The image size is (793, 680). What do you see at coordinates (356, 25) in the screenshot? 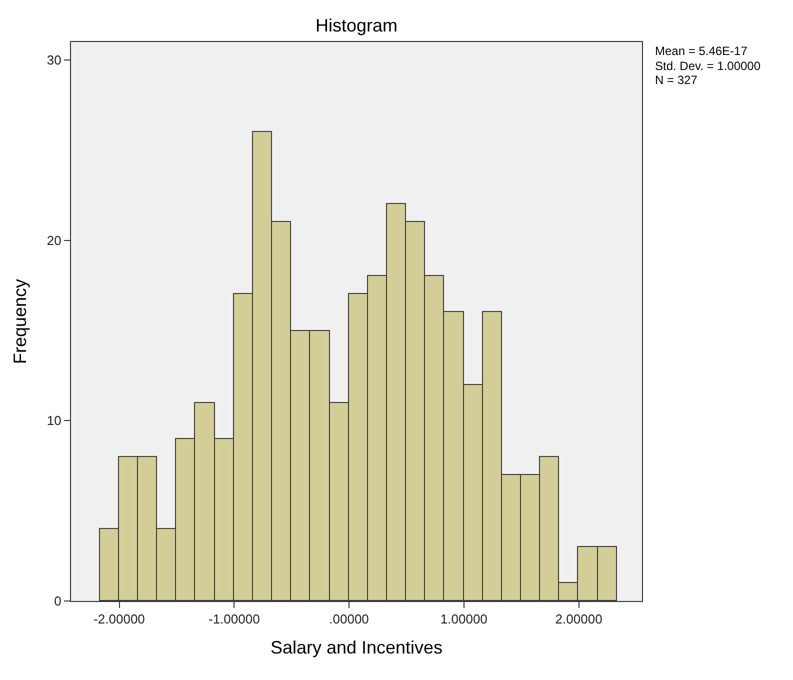
I see `chart-title: Histogram` at bounding box center [356, 25].